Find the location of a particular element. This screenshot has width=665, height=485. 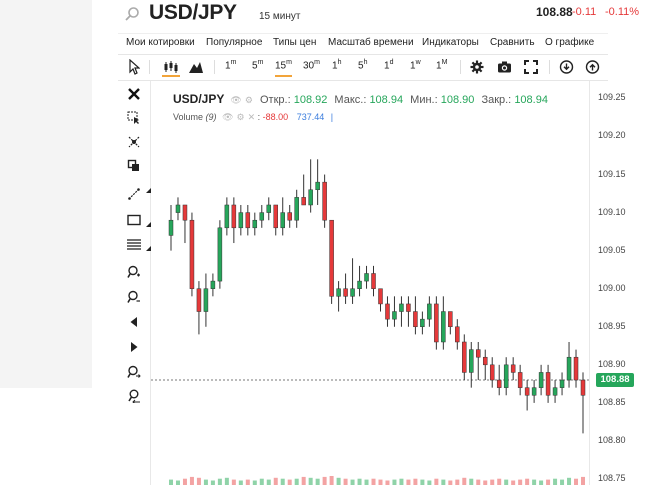

cross-icon is located at coordinates (134, 94).